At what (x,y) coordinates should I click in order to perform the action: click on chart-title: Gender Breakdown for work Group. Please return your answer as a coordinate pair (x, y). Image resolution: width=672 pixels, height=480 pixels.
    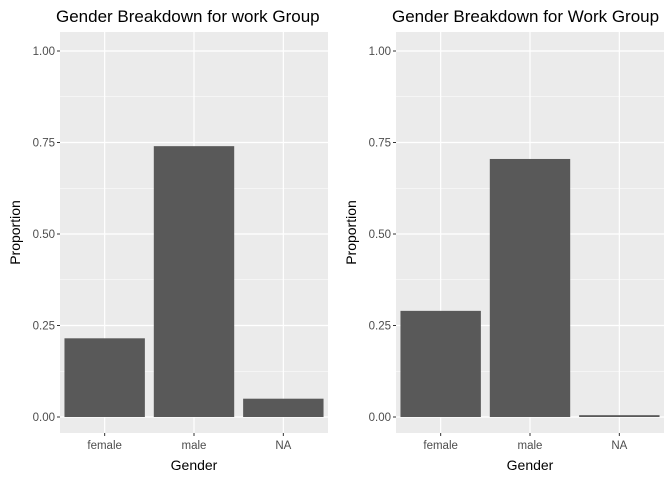
    Looking at the image, I should click on (188, 16).